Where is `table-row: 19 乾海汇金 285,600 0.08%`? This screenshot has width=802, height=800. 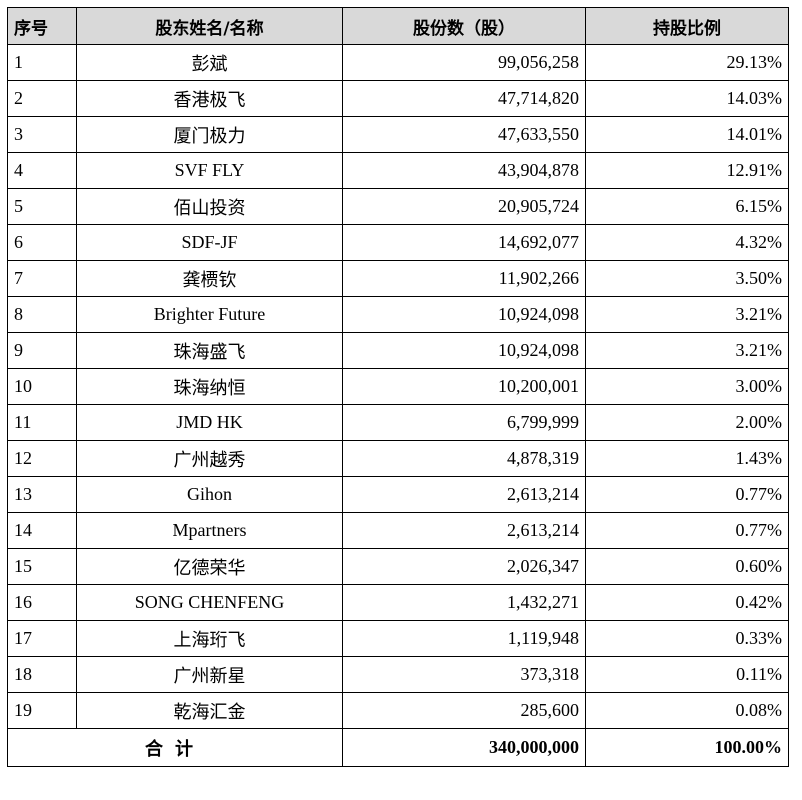
table-row: 19 乾海汇金 285,600 0.08% is located at coordinates (398, 710).